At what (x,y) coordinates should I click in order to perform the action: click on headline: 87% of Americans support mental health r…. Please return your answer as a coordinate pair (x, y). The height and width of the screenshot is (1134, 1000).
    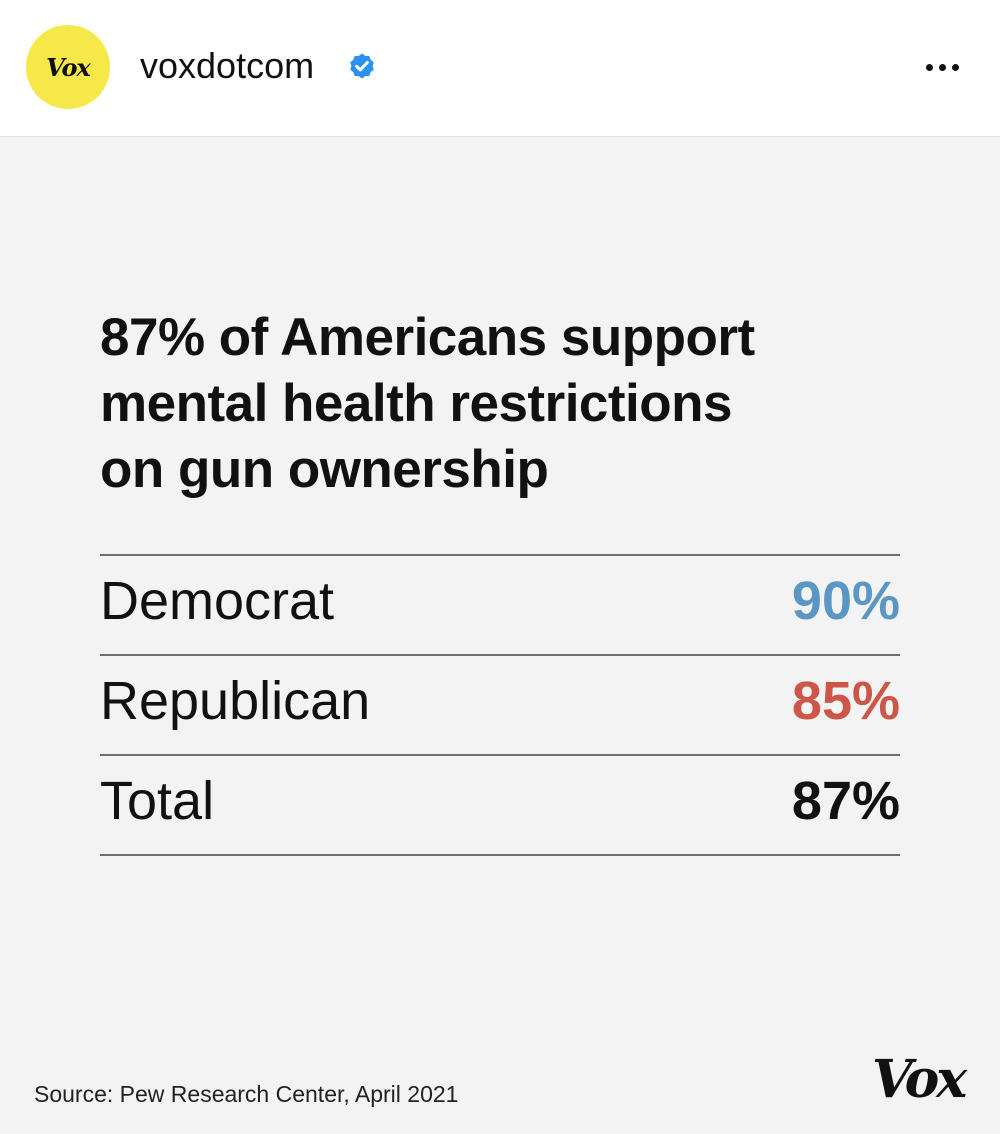
    Looking at the image, I should click on (500, 404).